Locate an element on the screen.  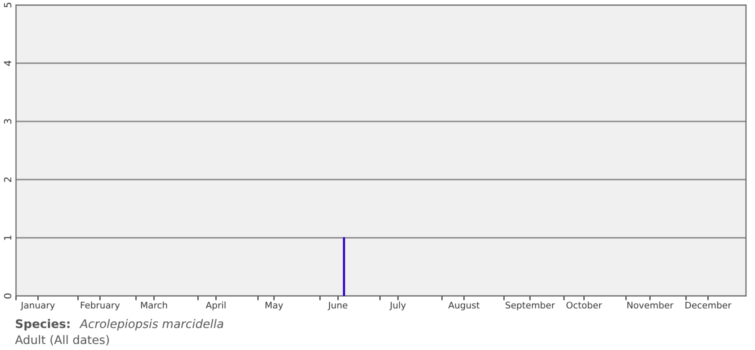
y-tick-label: 1 is located at coordinates (8, 238).